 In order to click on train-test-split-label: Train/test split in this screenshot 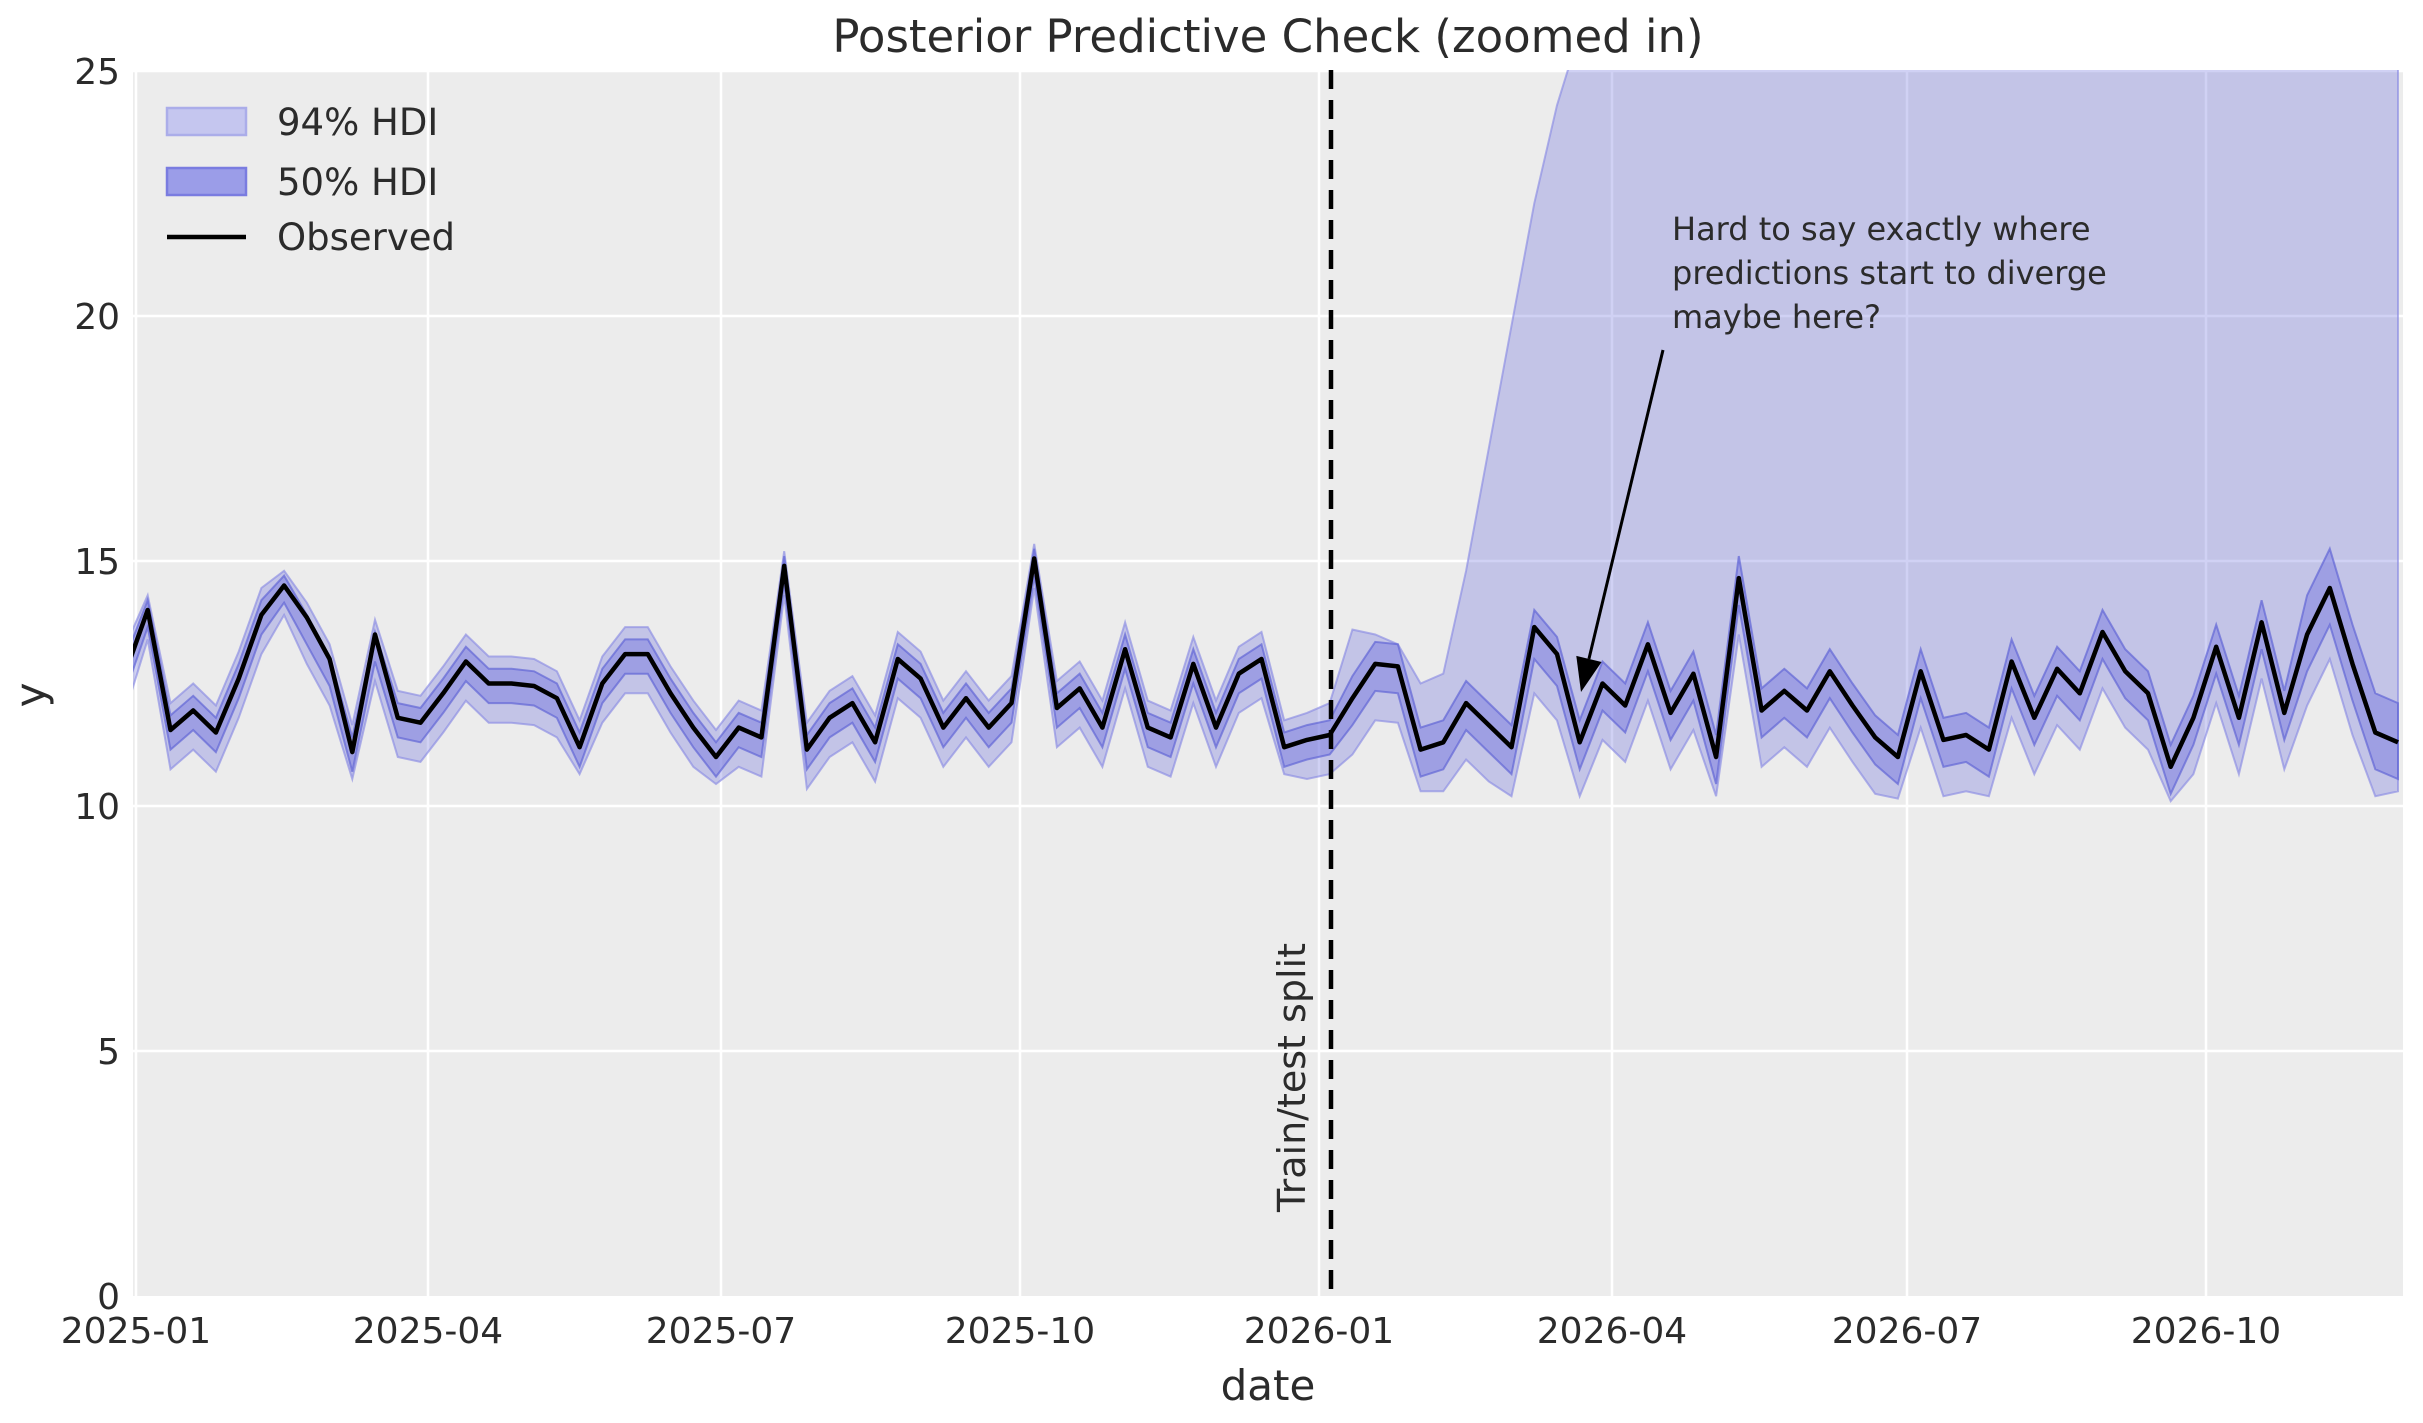, I will do `click(1292, 1078)`.